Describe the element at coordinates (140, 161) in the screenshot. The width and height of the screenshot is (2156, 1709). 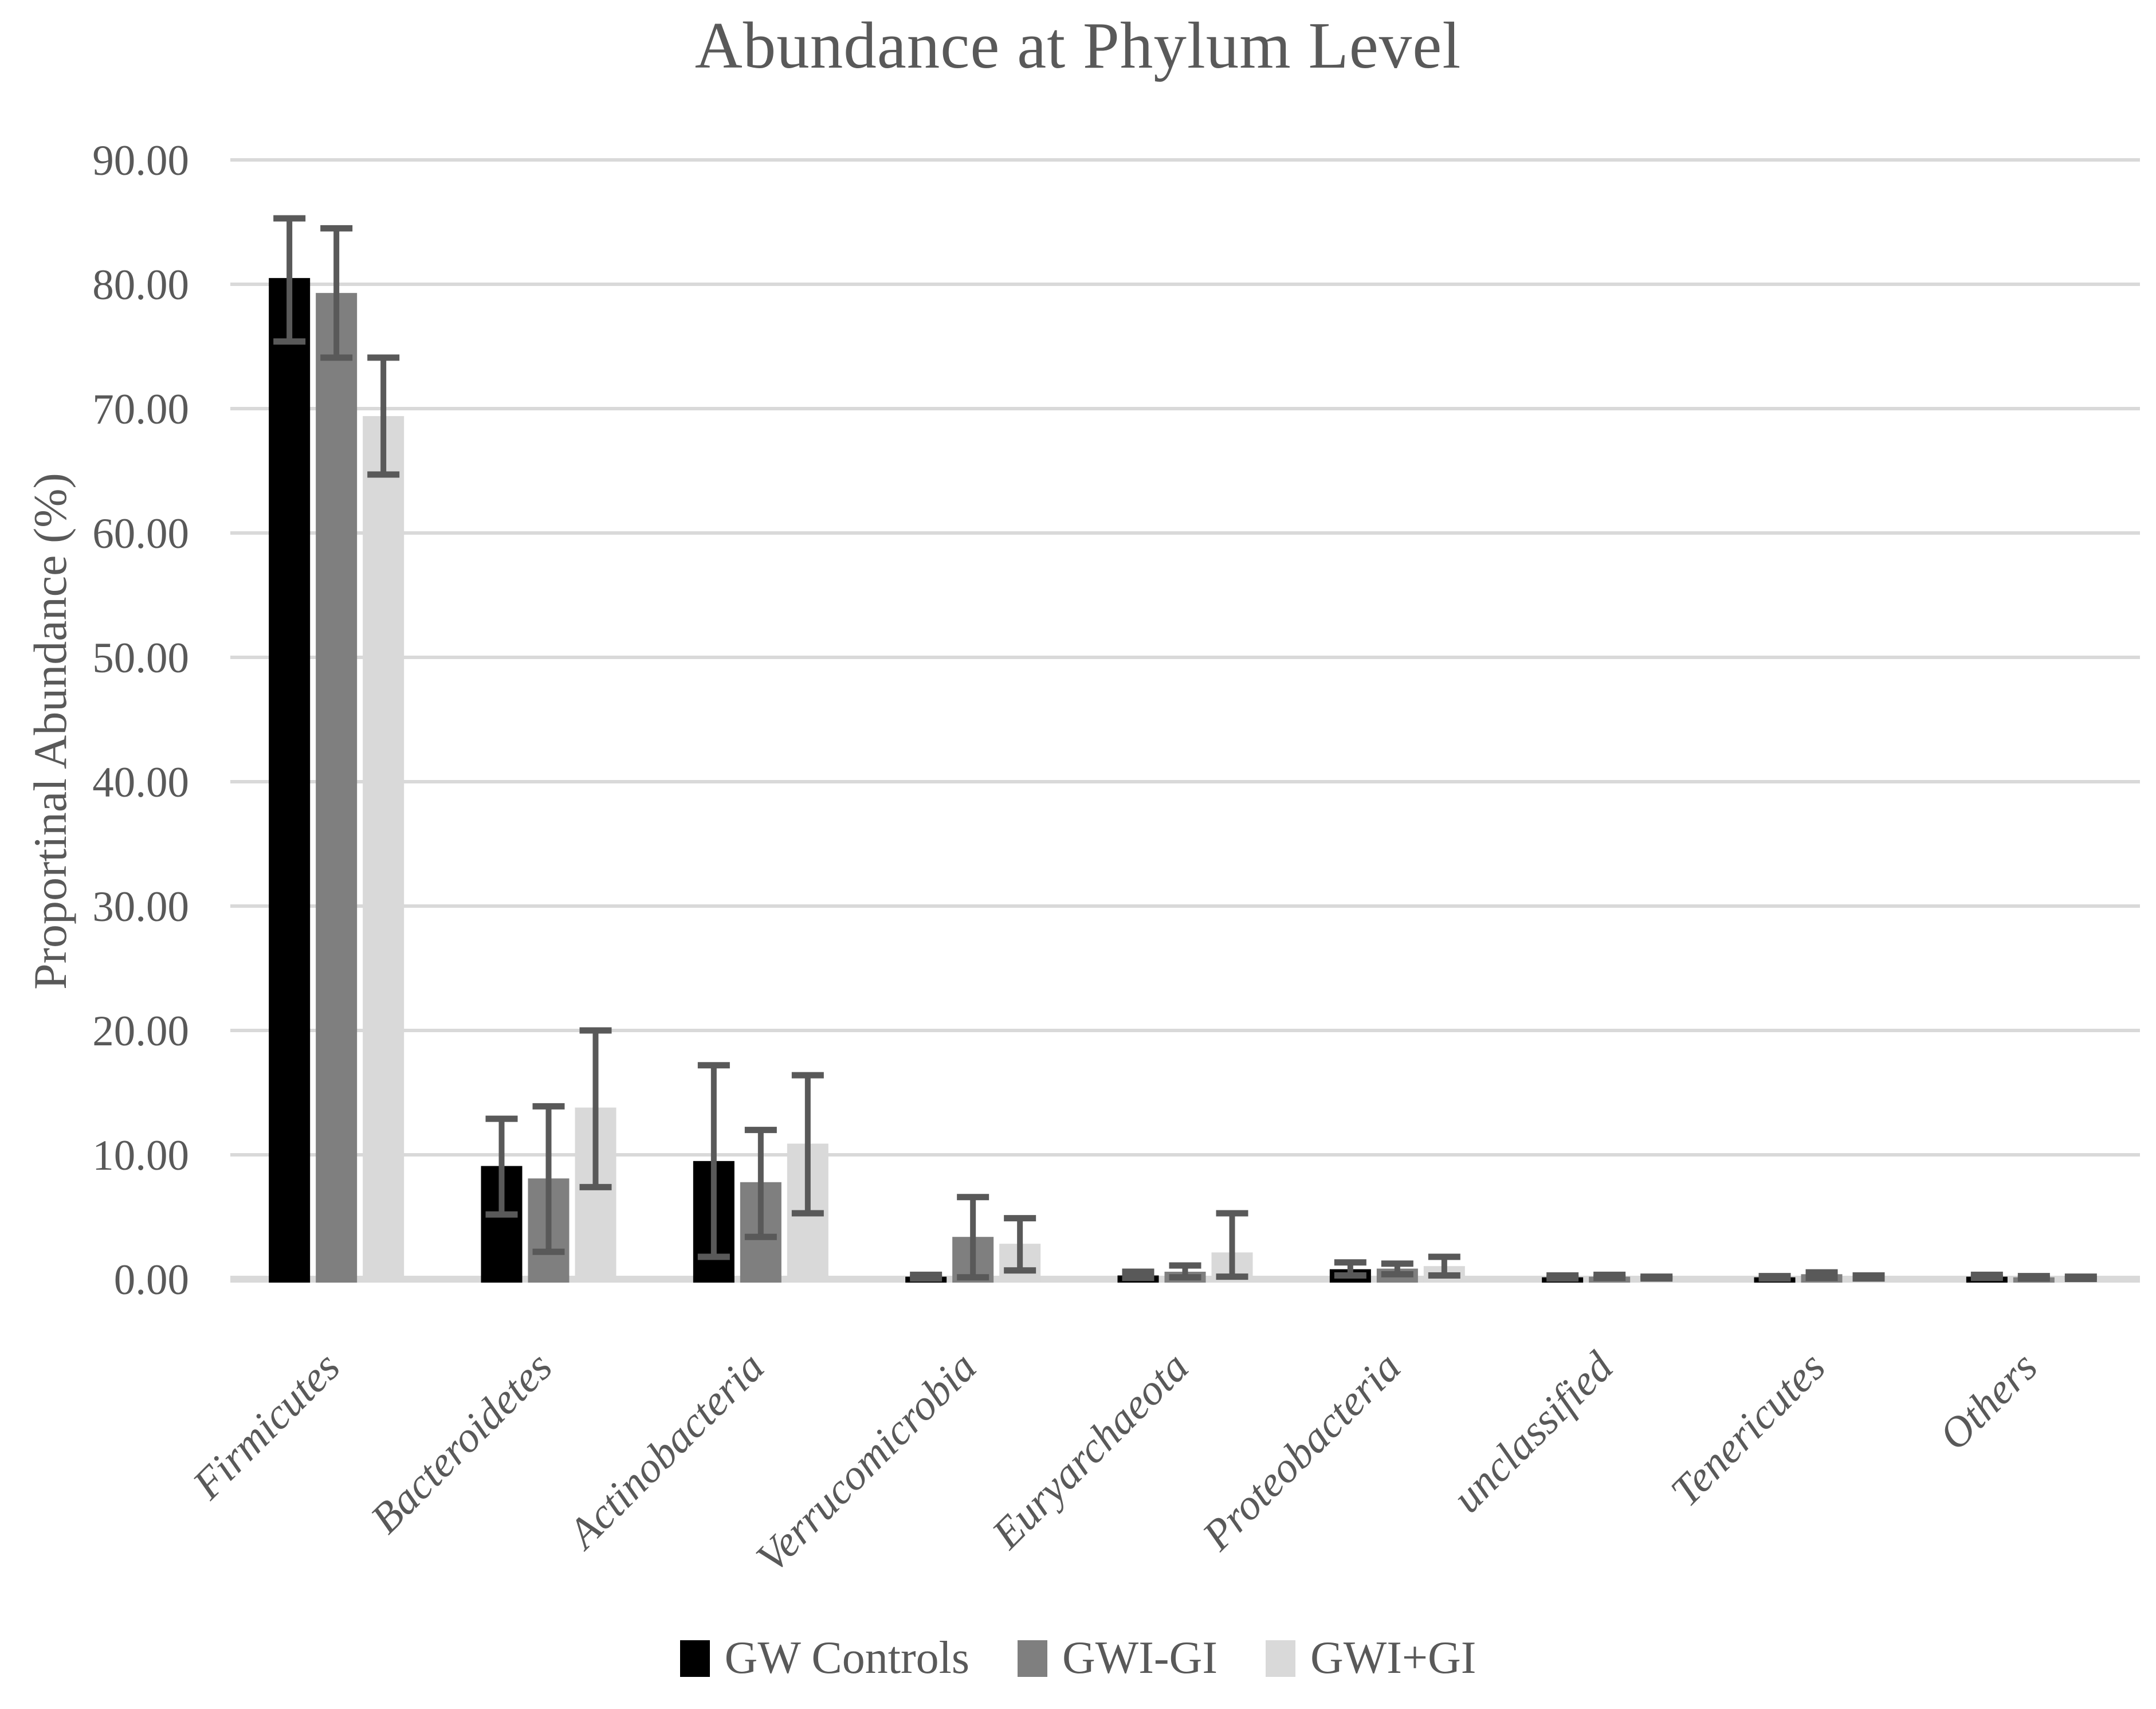
I see `y-tick-label: 90.00` at that location.